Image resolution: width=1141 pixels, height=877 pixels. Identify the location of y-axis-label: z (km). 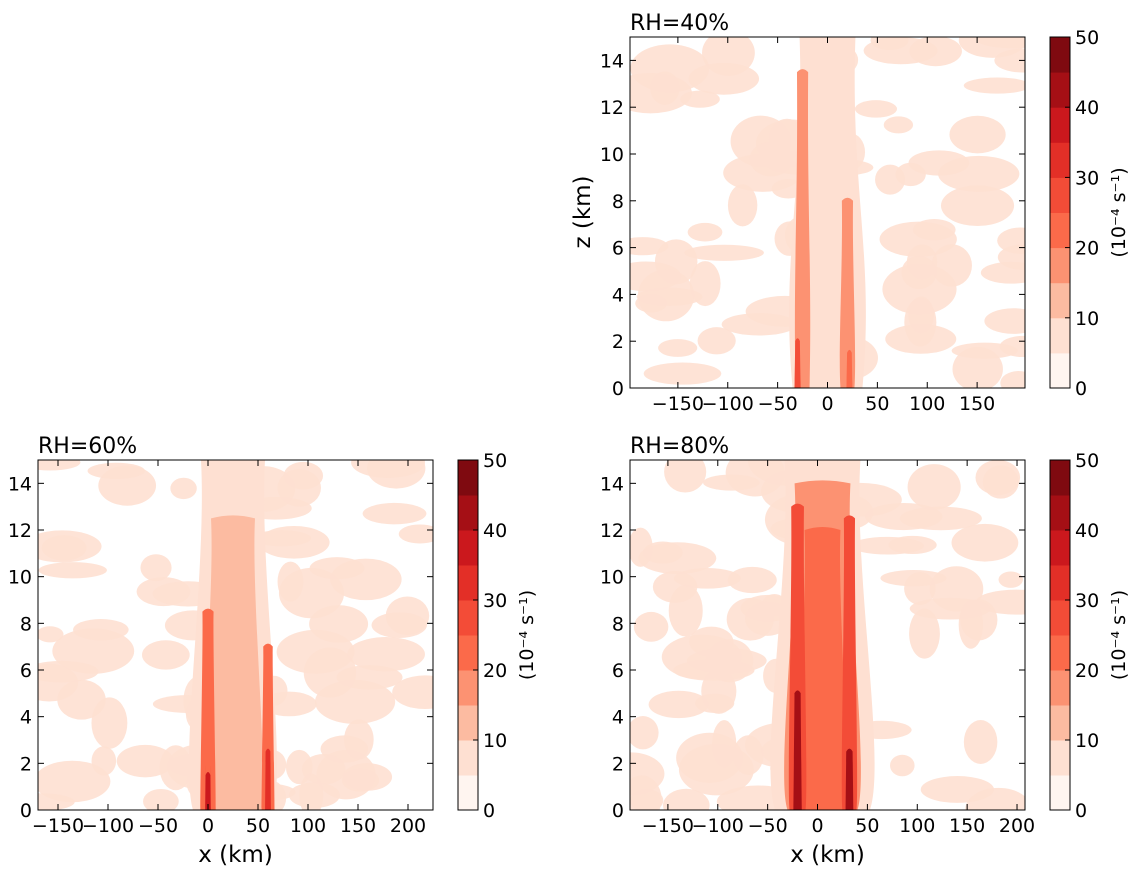
(583, 211).